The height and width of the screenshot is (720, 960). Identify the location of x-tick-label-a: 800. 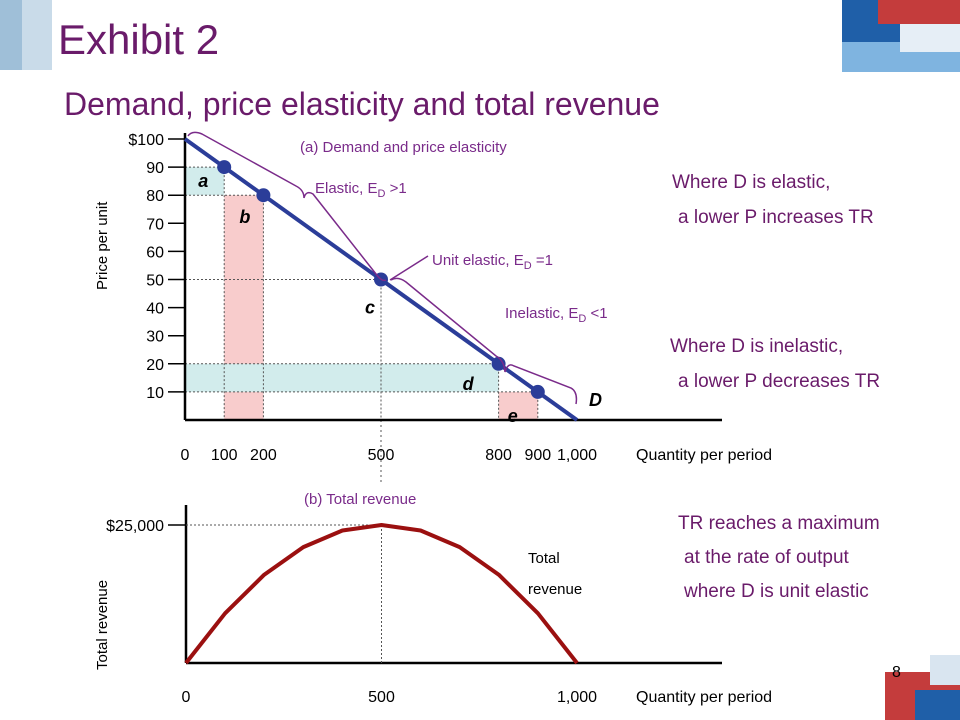
(498, 455).